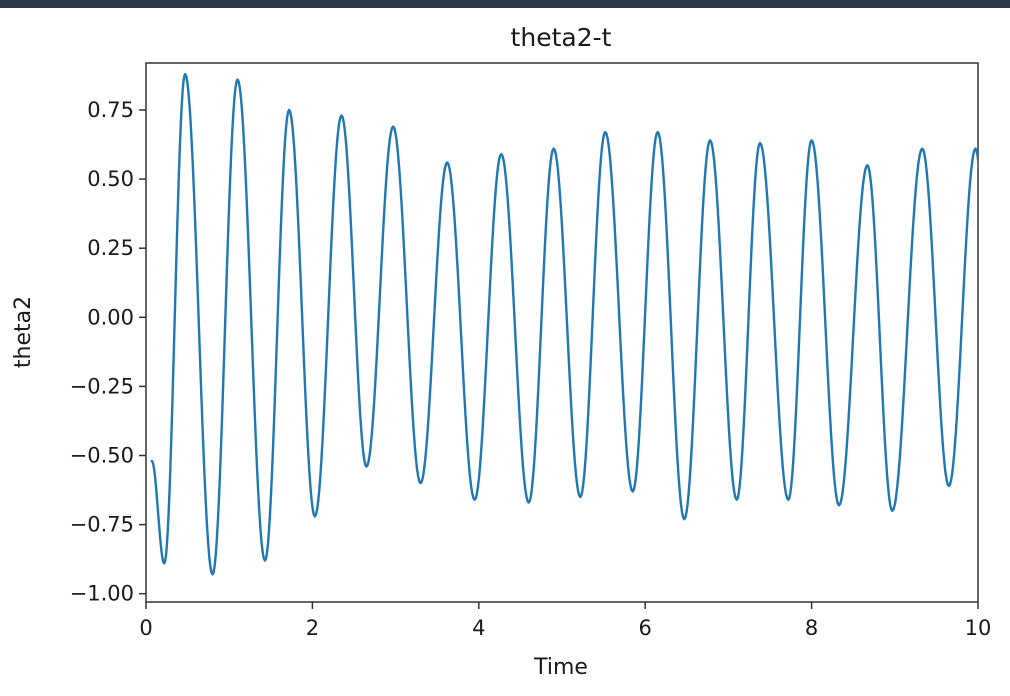  I want to click on y-tick-label: 0.25, so click(110, 248).